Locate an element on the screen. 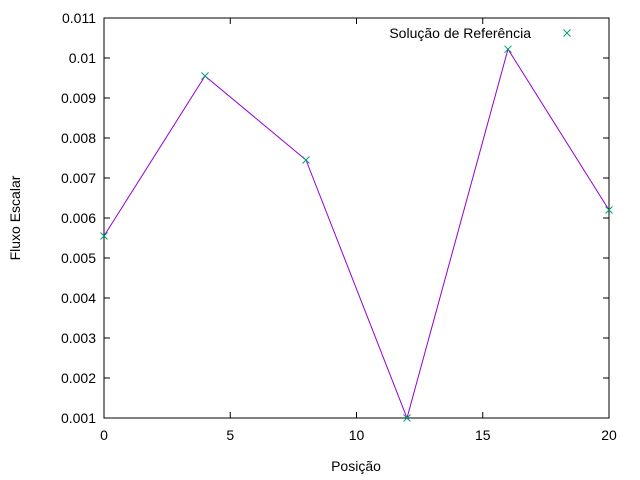 Image resolution: width=640 pixels, height=480 pixels. y-tick-label: 0.001 is located at coordinates (78, 418).